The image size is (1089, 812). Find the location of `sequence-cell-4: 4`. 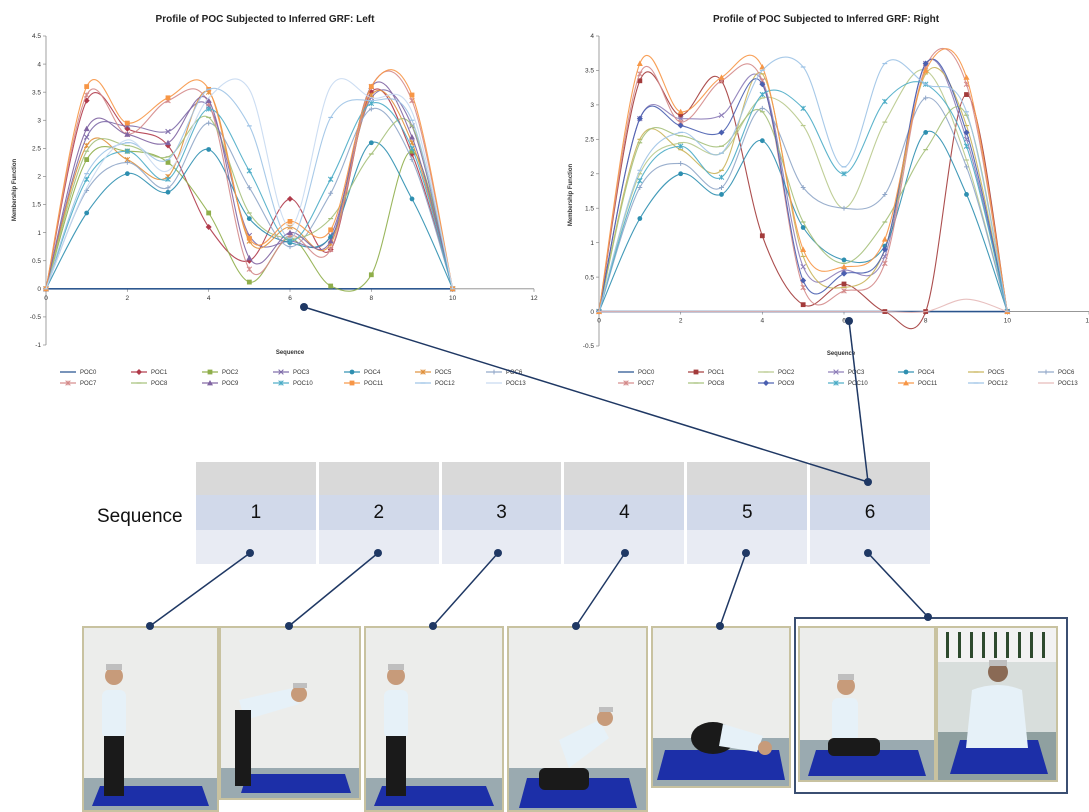

sequence-cell-4: 4 is located at coordinates (624, 512).